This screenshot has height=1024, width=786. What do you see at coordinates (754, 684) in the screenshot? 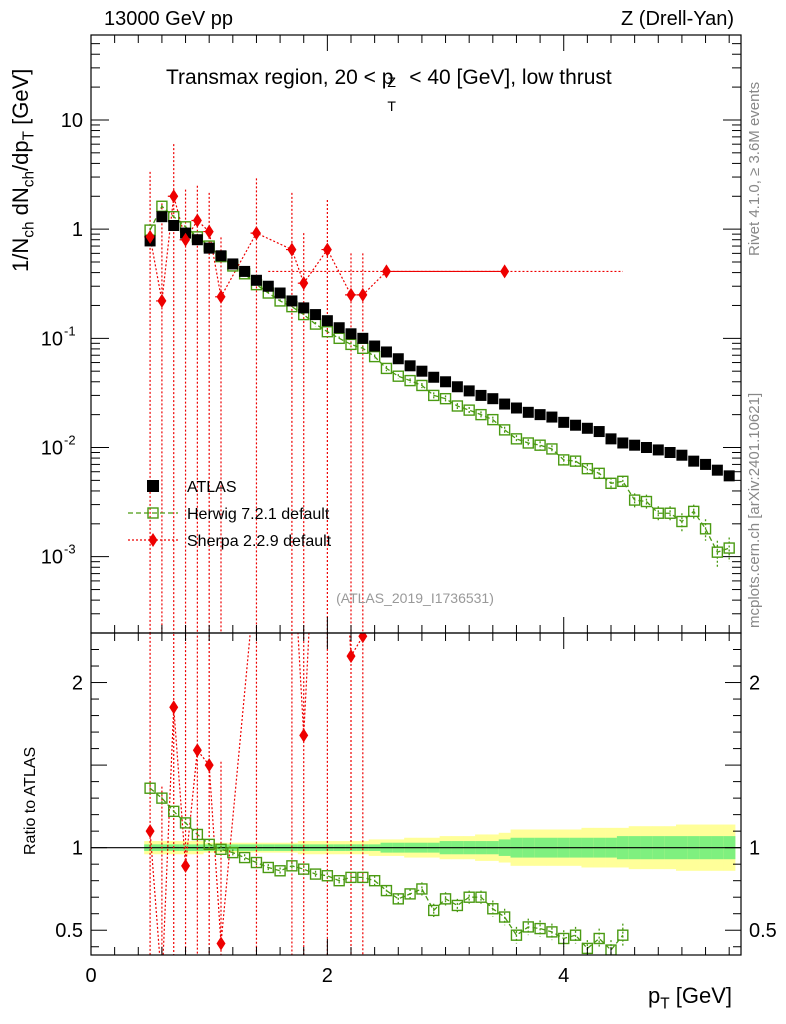
I see `ratio-y-tick-label-right: 2` at bounding box center [754, 684].